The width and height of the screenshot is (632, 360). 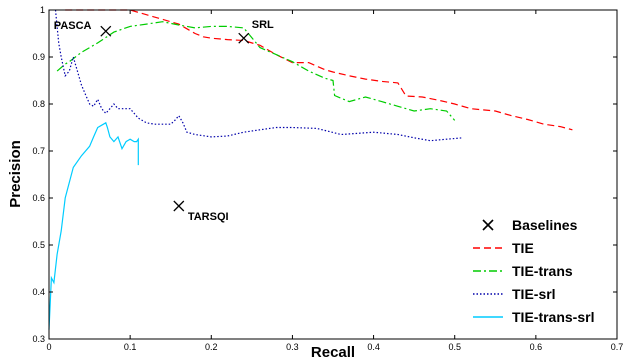 I want to click on legend-entry: TIE-trans-srl, so click(x=533, y=317).